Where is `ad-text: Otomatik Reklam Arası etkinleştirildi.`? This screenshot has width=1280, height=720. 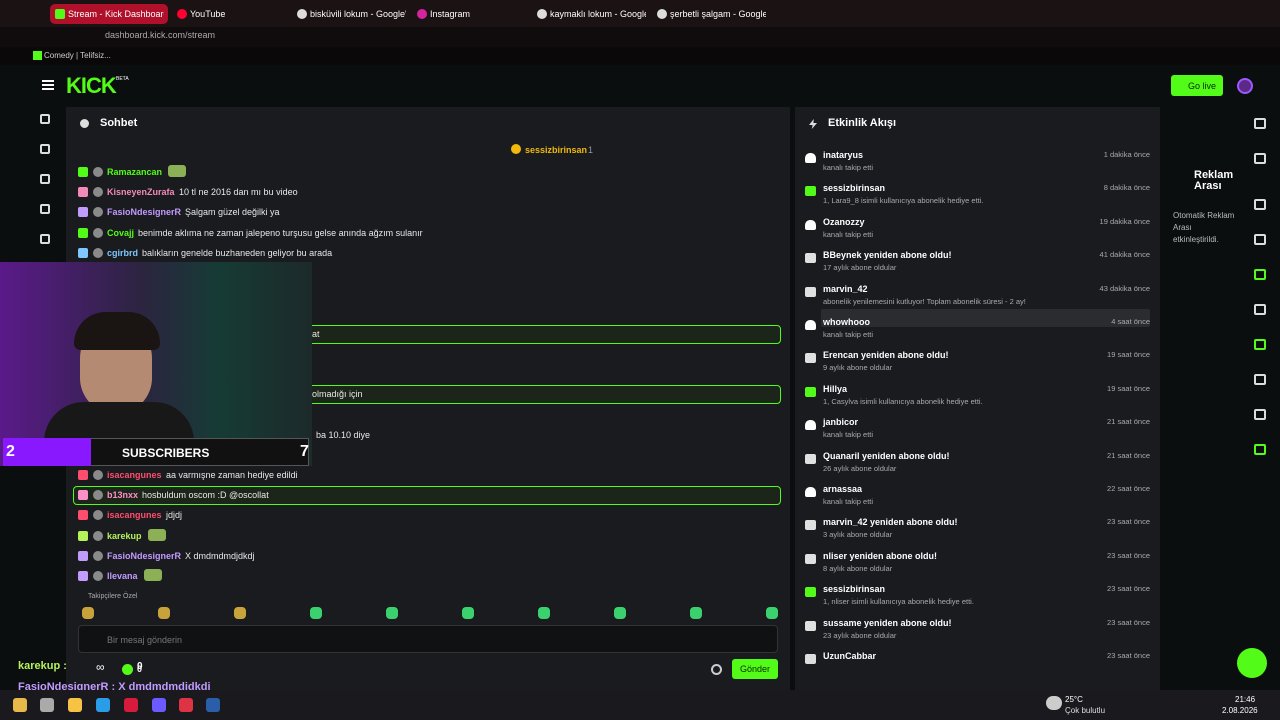 ad-text: Otomatik Reklam Arası etkinleştirildi. is located at coordinates (1204, 227).